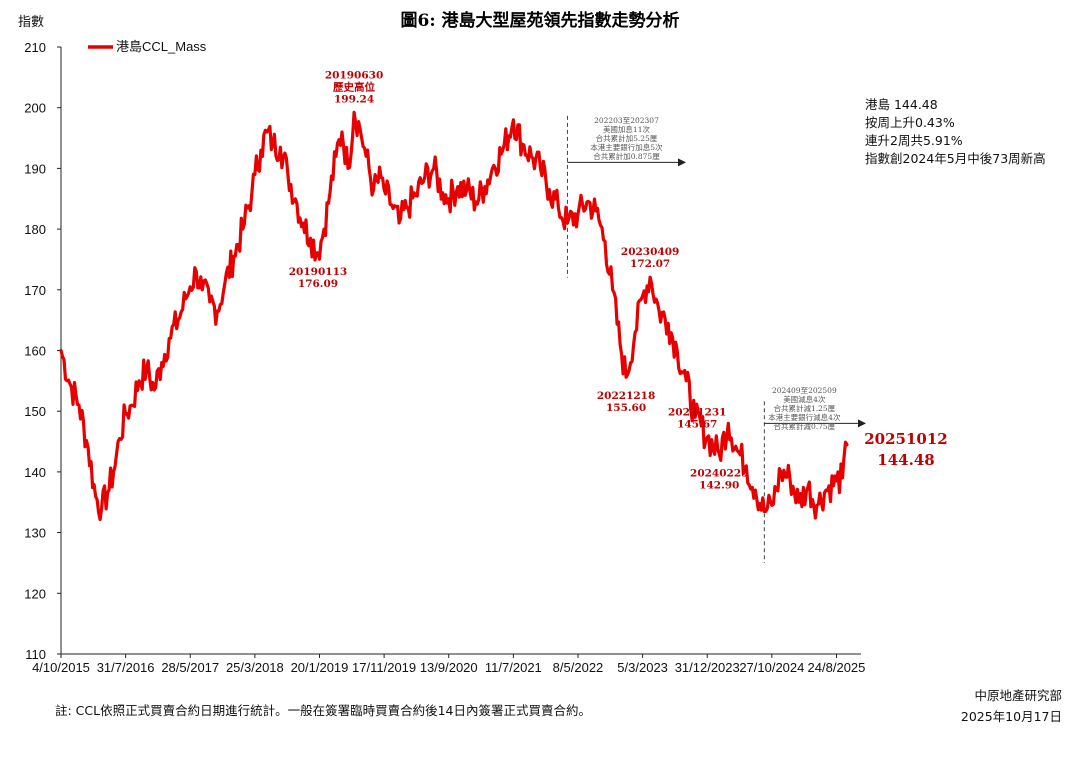  I want to click on x-tick-label: 11/7/2021, so click(513, 667).